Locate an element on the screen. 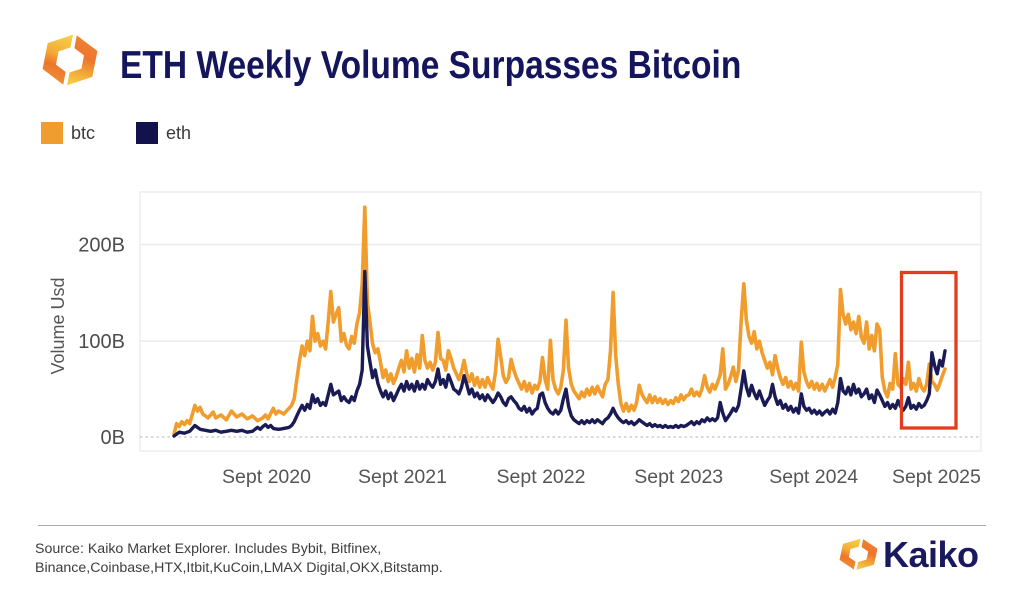 The image size is (1024, 590). svg-text: Sept 2022 is located at coordinates (541, 477).